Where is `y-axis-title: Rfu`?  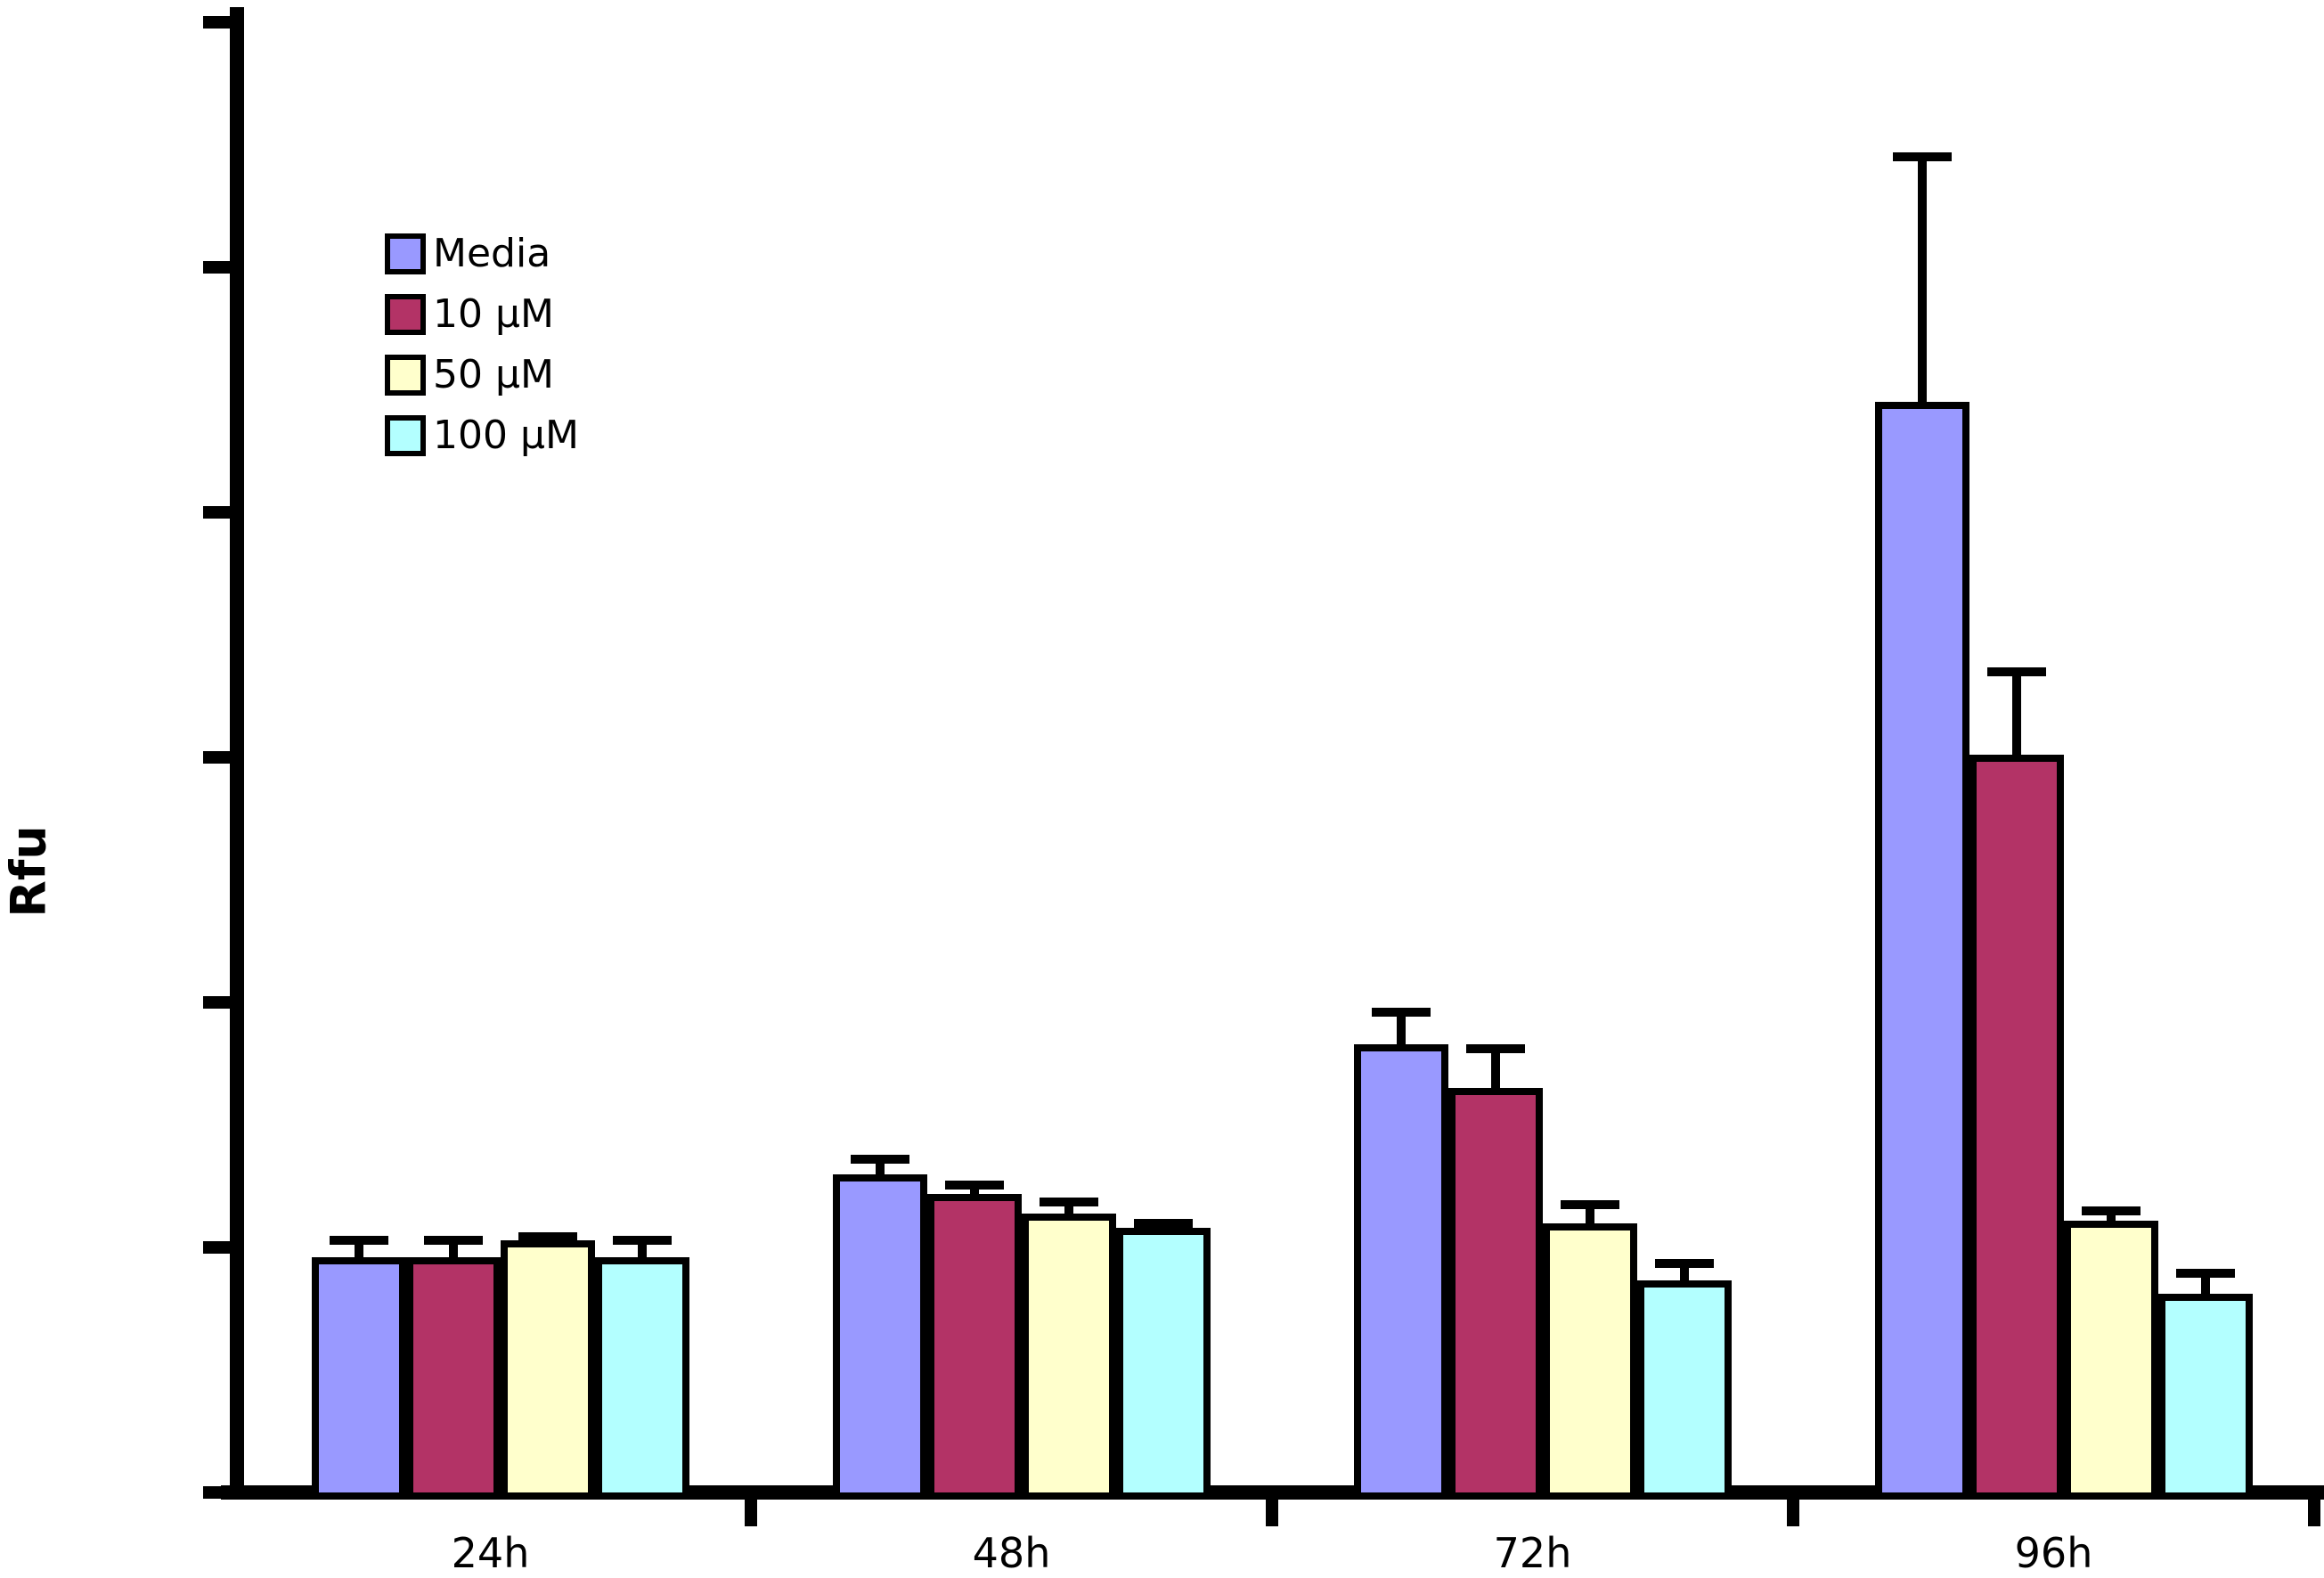 y-axis-title: Rfu is located at coordinates (28, 871).